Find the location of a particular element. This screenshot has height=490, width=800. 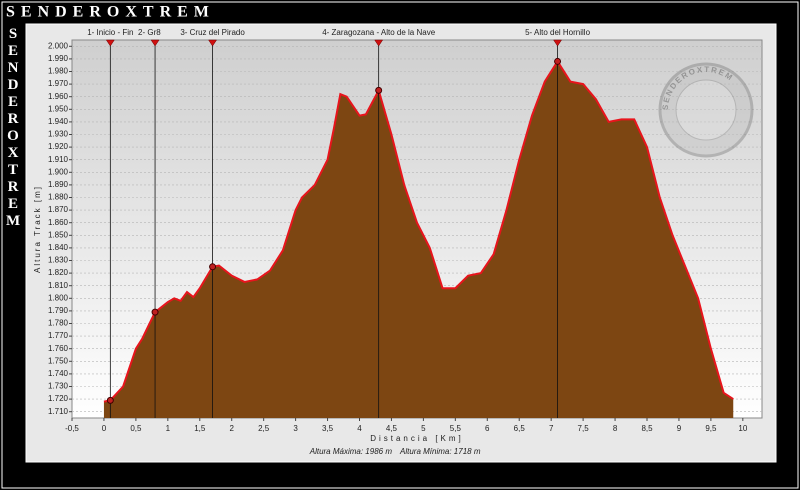

waypoint-label: 5- Alto del Hornillo is located at coordinates (557, 32).